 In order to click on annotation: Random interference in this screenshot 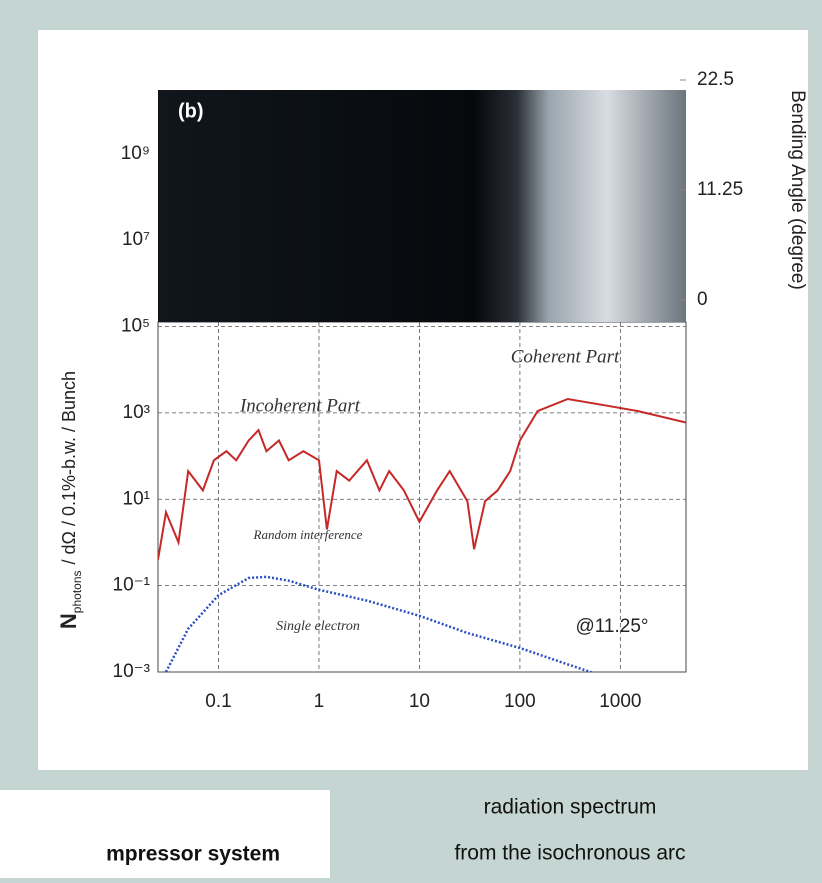, I will do `click(308, 534)`.